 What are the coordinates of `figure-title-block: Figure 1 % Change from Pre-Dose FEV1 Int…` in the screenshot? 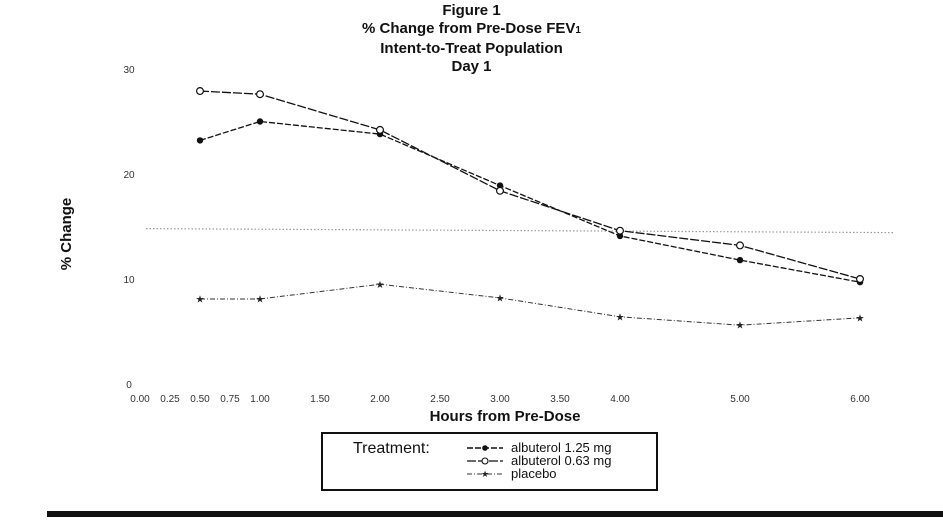 It's located at (471, 39).